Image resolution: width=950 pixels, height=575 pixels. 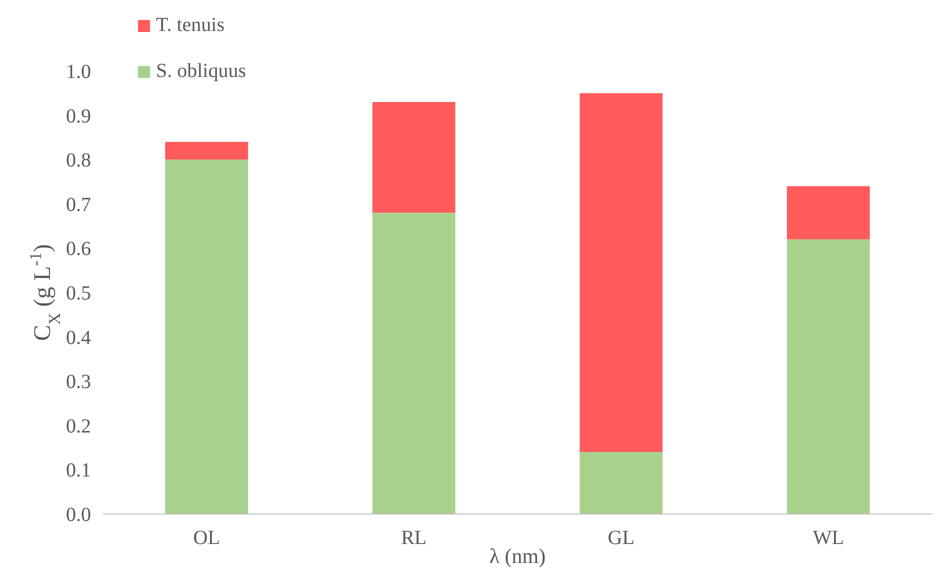 What do you see at coordinates (206, 538) in the screenshot?
I see `x-tick-label: OL` at bounding box center [206, 538].